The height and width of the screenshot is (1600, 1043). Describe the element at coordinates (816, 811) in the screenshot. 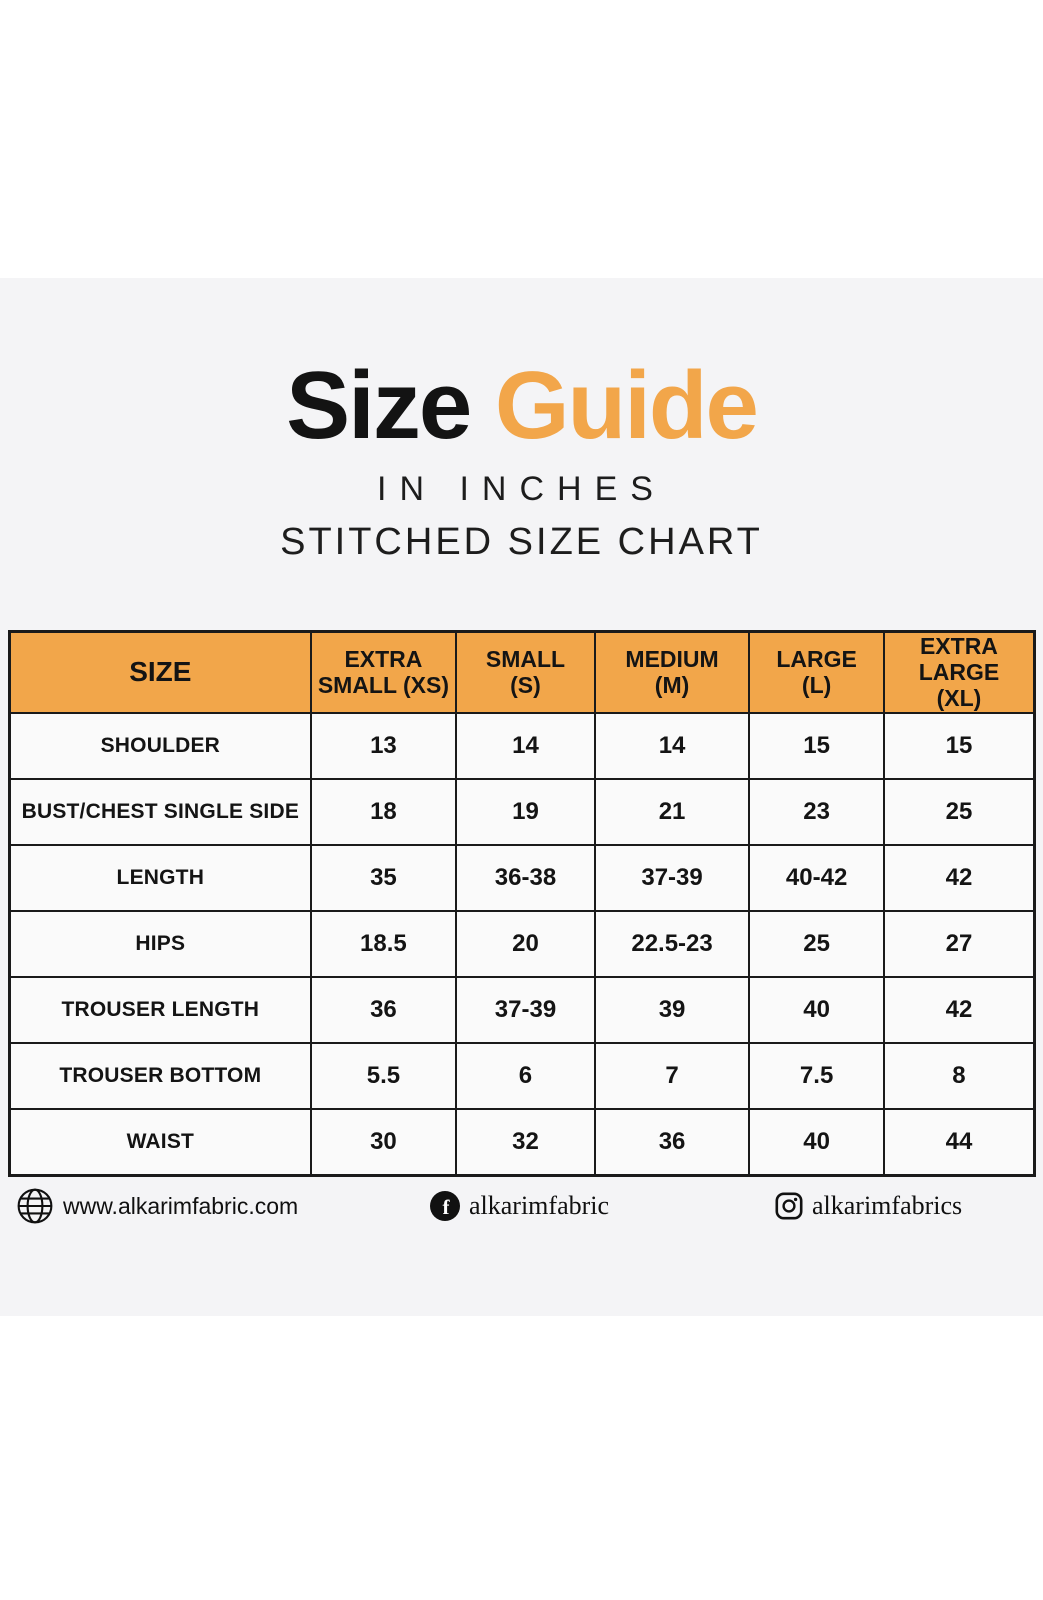

I see `value-cell: 23` at that location.